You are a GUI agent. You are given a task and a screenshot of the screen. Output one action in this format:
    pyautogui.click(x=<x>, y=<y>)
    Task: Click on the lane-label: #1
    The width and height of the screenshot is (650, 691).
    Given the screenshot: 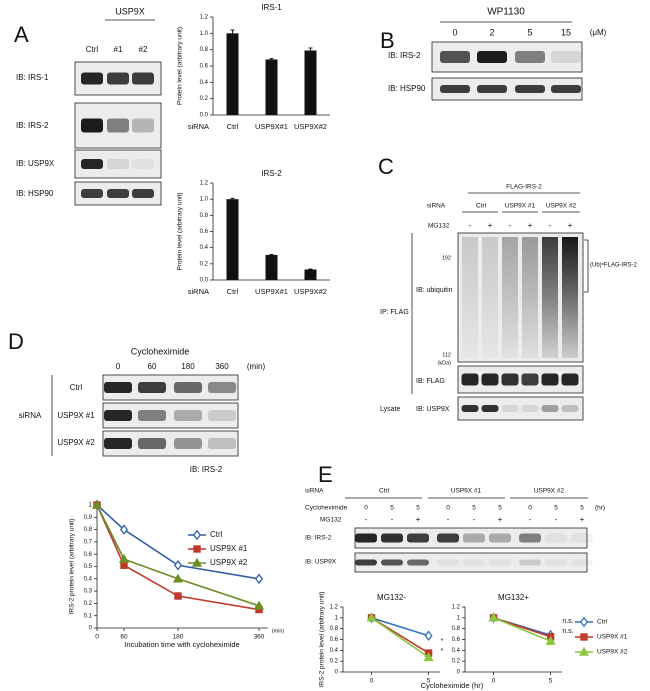 What is the action you would take?
    pyautogui.click(x=118, y=49)
    